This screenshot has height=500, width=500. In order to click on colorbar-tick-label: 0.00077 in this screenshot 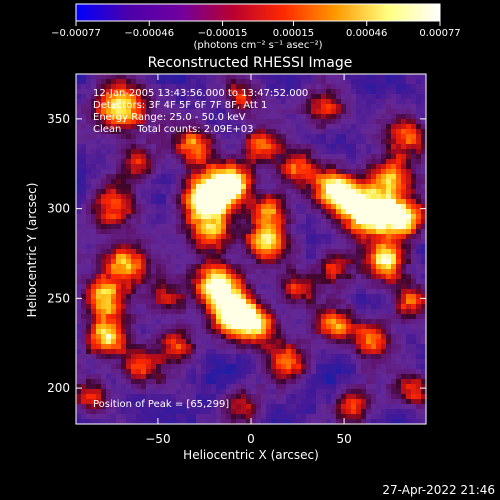, I will do `click(439, 33)`.